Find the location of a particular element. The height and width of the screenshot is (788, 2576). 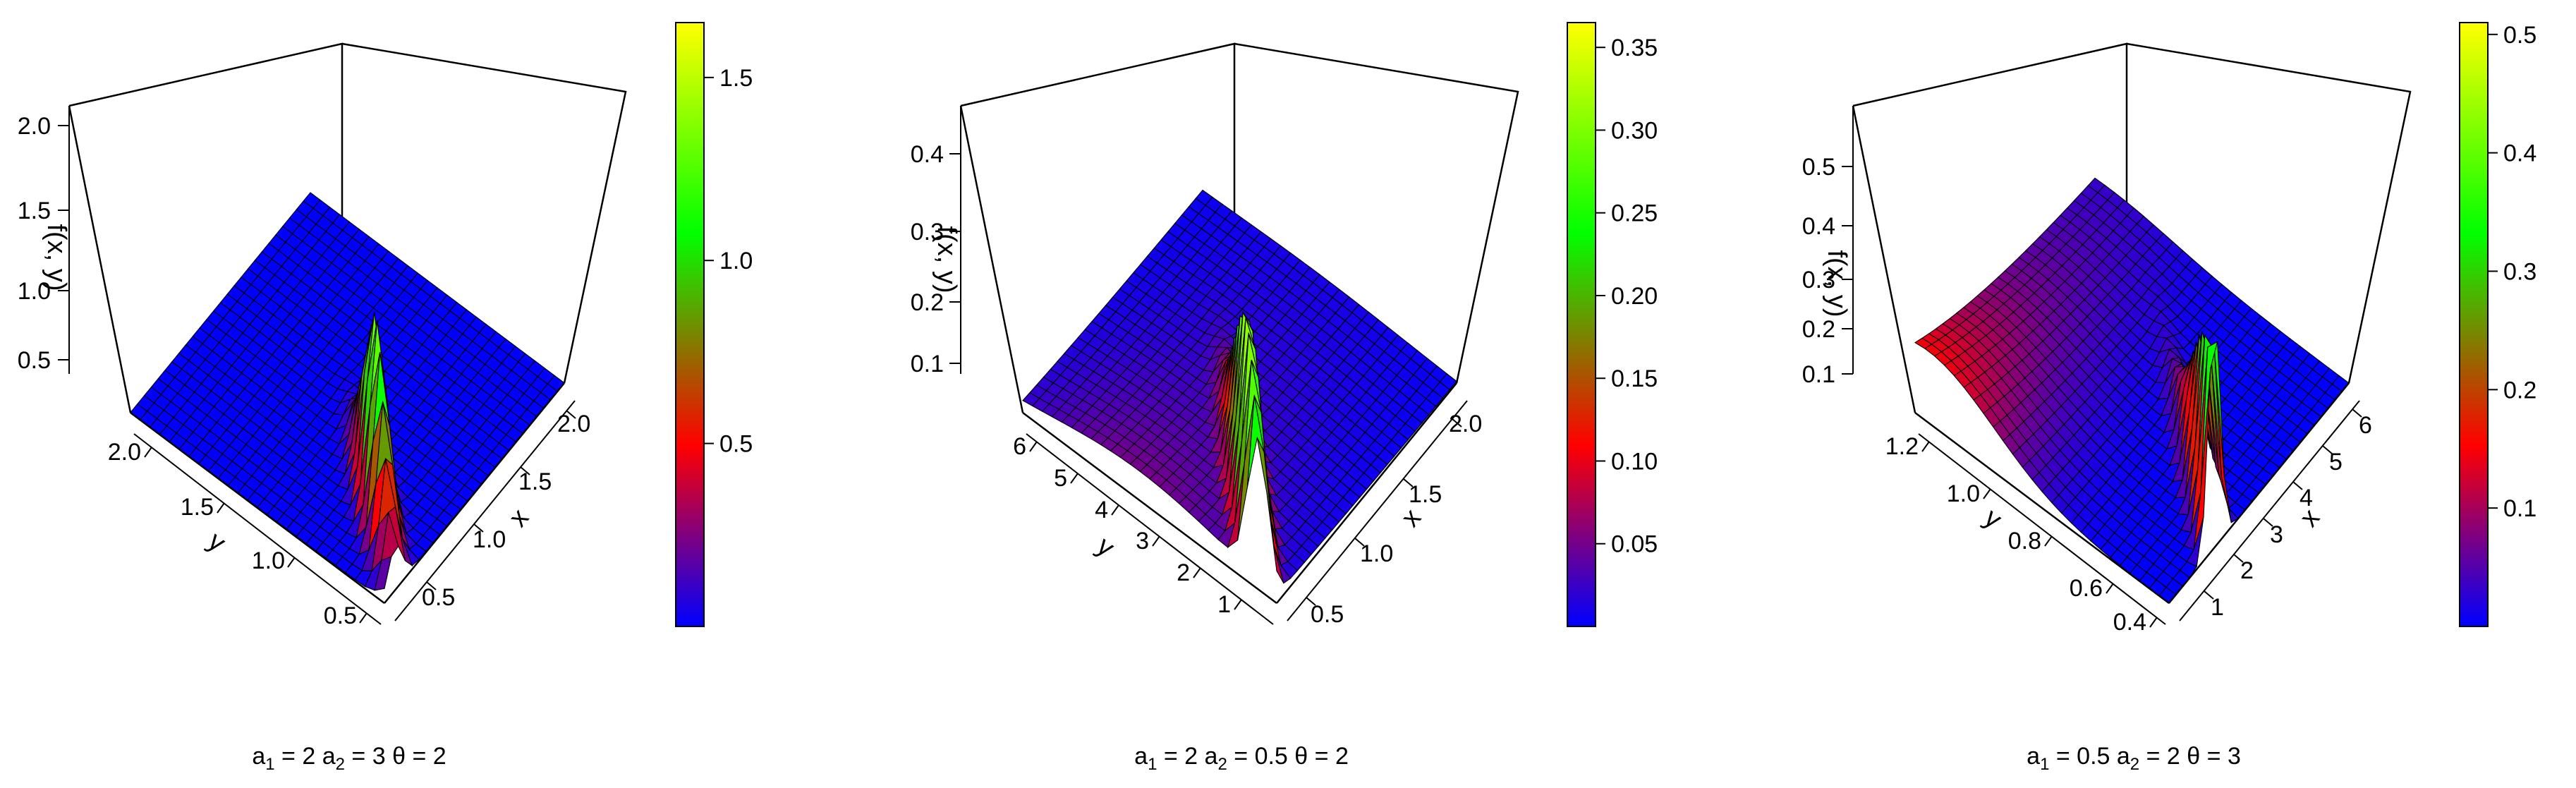

panel-1-caption: a1 = 2 a2 = 3 θ = 2 is located at coordinates (349, 758).